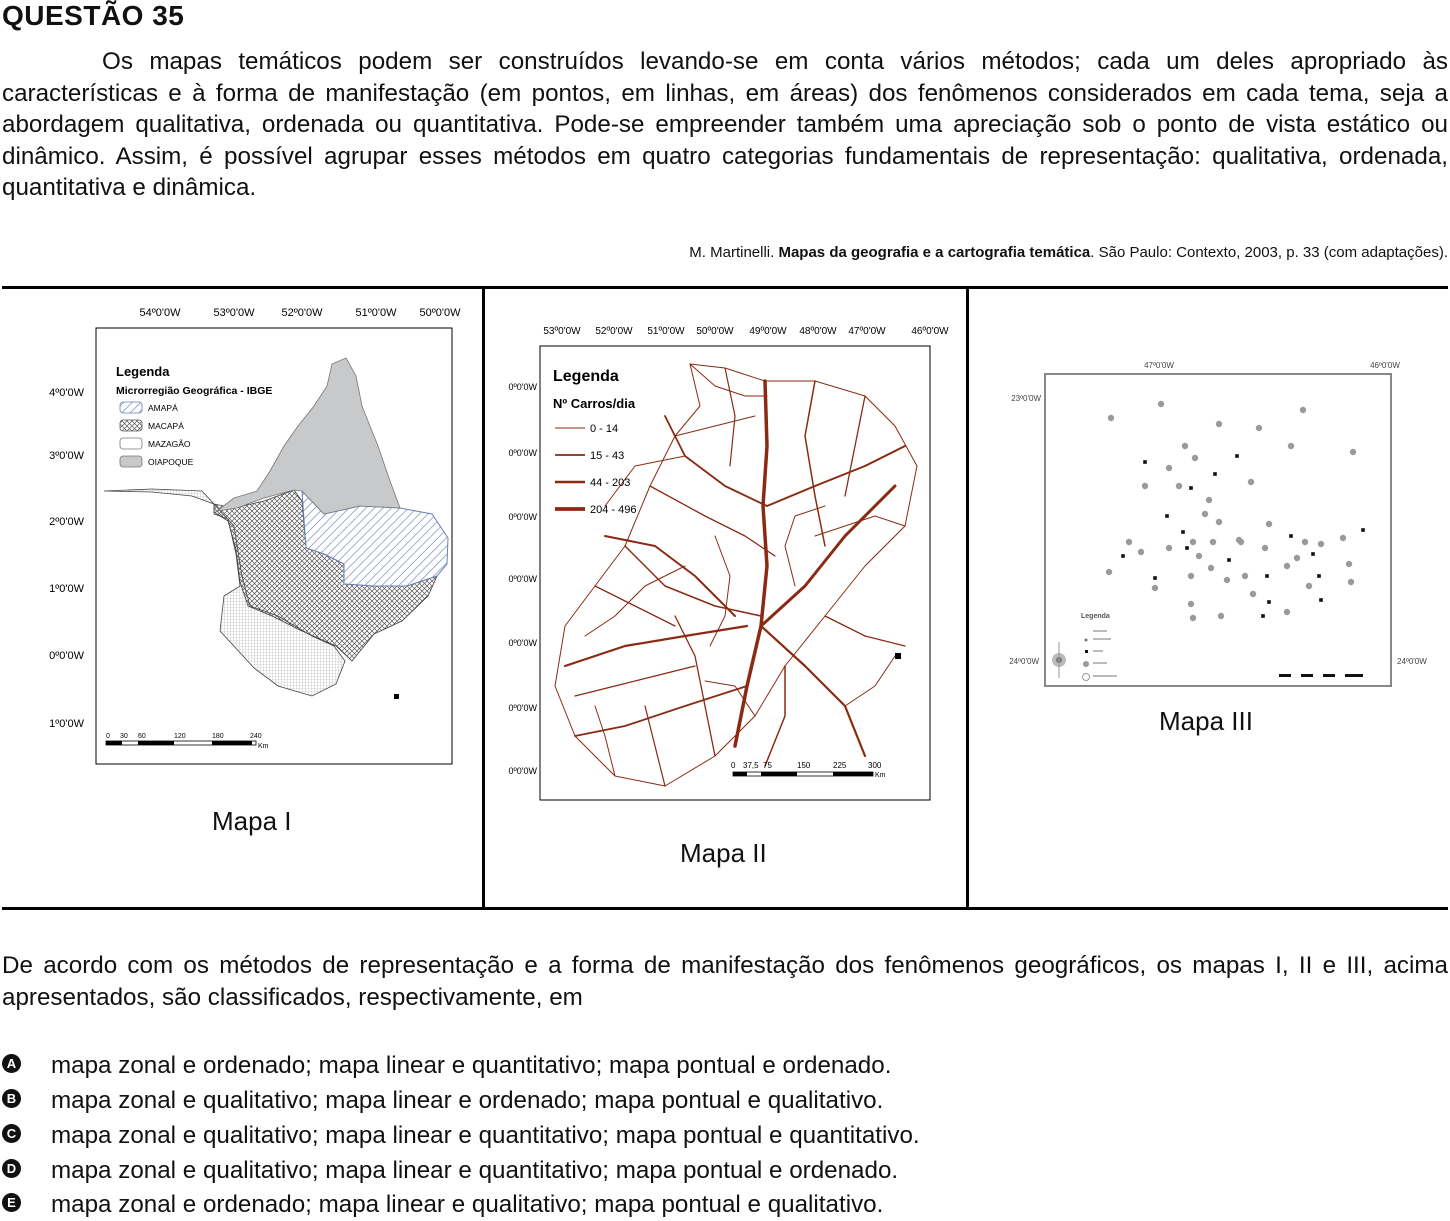 The image size is (1450, 1221). What do you see at coordinates (733, 765) in the screenshot?
I see `map2-scale-label: 0` at bounding box center [733, 765].